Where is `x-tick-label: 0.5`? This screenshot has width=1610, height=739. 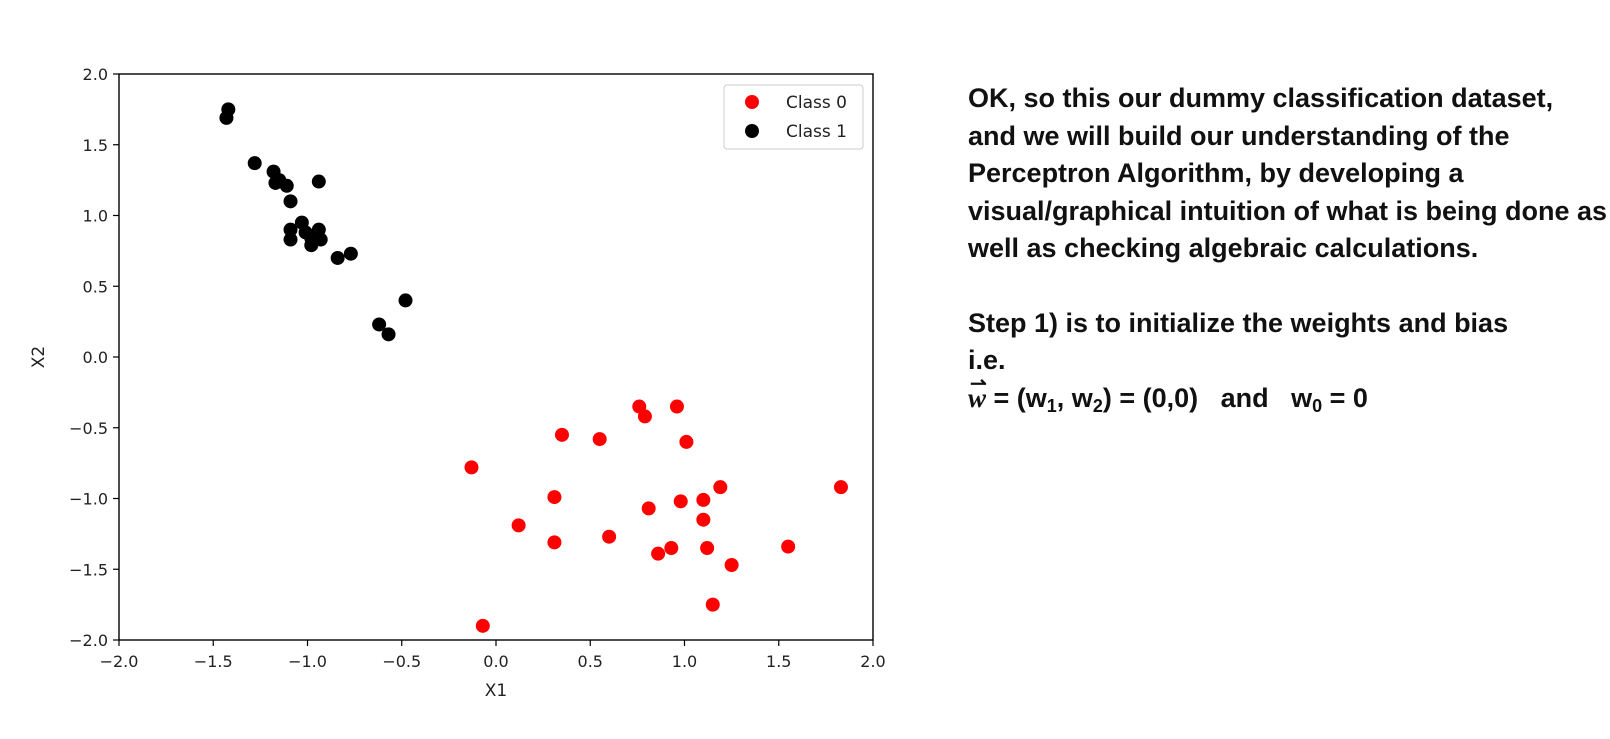
x-tick-label: 0.5 is located at coordinates (590, 661).